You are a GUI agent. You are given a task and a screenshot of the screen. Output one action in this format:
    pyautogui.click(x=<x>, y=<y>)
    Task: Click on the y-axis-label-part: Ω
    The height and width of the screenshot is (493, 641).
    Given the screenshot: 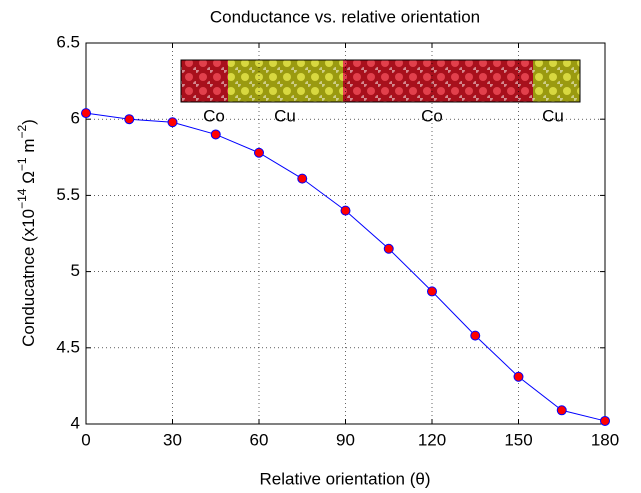 What is the action you would take?
    pyautogui.click(x=28, y=179)
    